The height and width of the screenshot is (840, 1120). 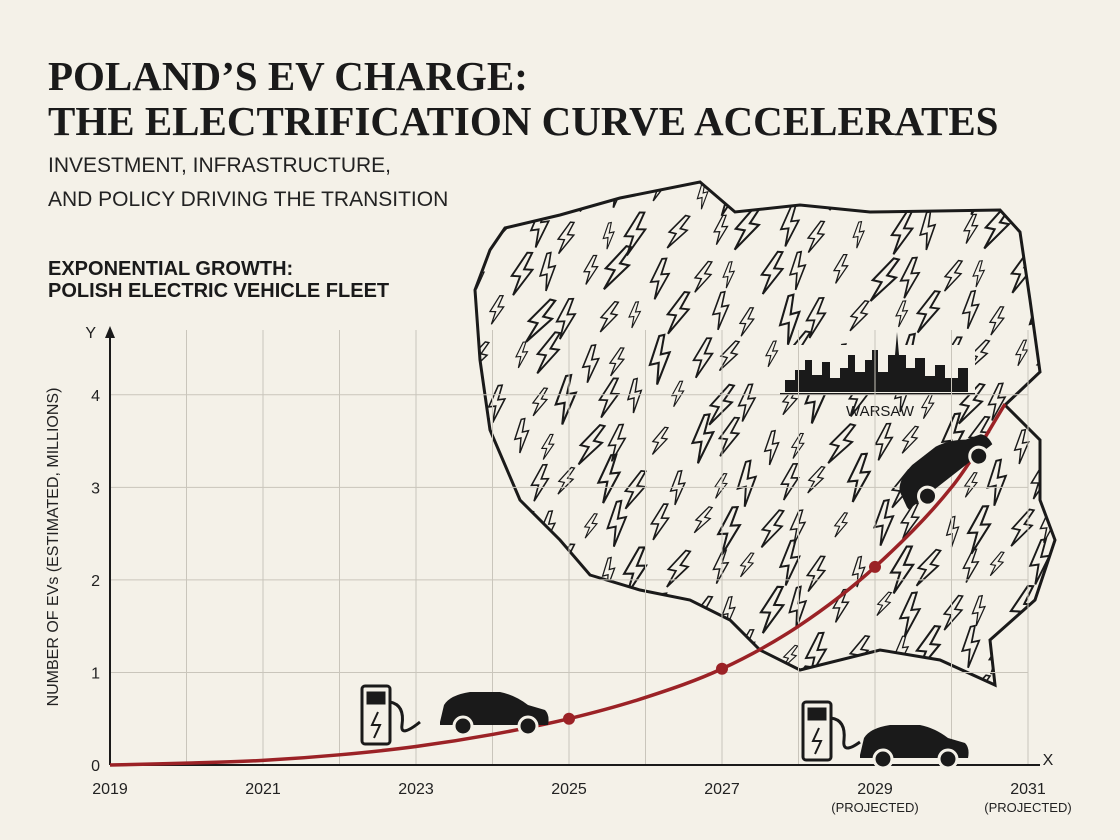 What do you see at coordinates (1048, 760) in the screenshot?
I see `x-axis-letter: X` at bounding box center [1048, 760].